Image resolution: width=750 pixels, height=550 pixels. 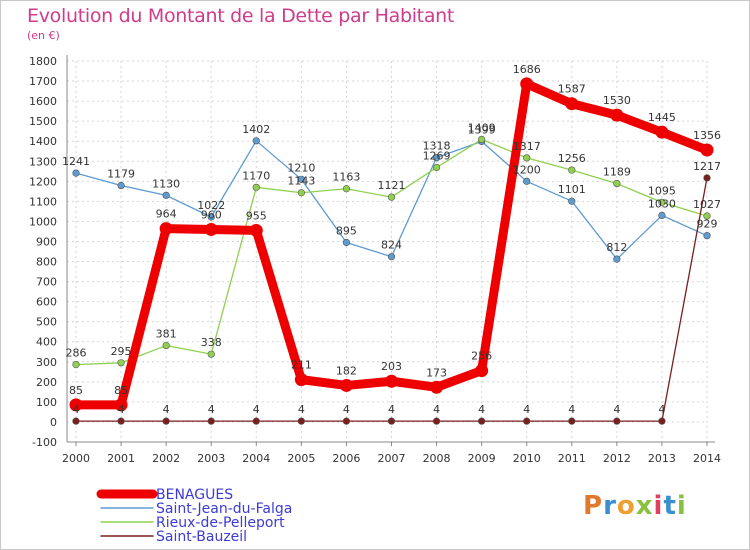 I want to click on data-label: 1022, so click(x=211, y=205).